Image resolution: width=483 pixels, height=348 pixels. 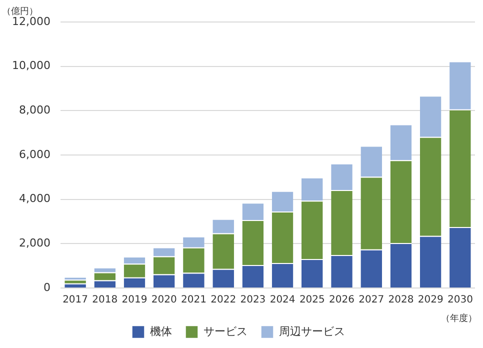 What do you see at coordinates (20, 11) in the screenshot?
I see `y-axis-title: （億円）` at bounding box center [20, 11].